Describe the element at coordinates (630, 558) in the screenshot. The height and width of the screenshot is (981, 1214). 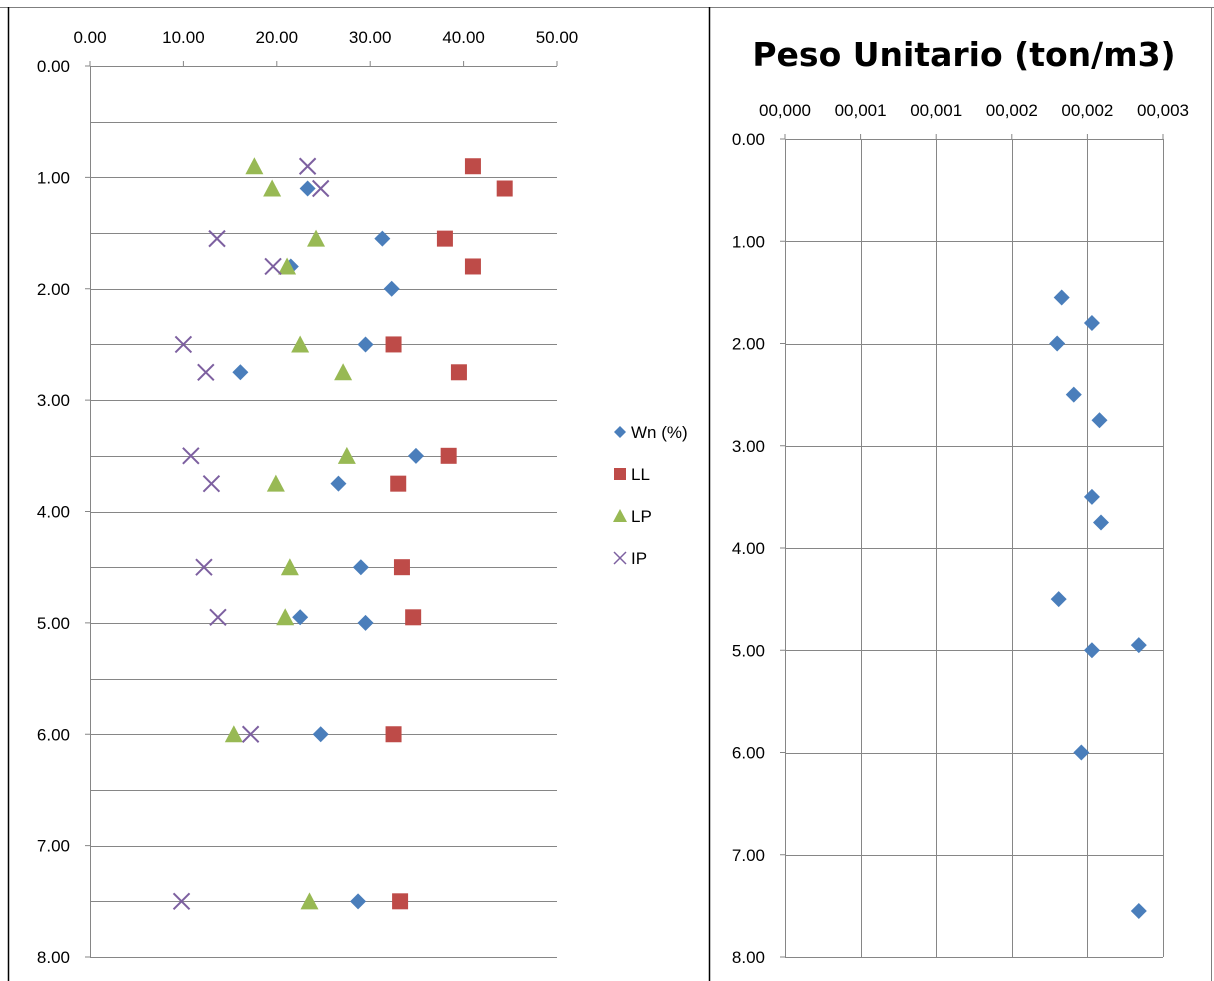
I see `legend-entry: IP` at that location.